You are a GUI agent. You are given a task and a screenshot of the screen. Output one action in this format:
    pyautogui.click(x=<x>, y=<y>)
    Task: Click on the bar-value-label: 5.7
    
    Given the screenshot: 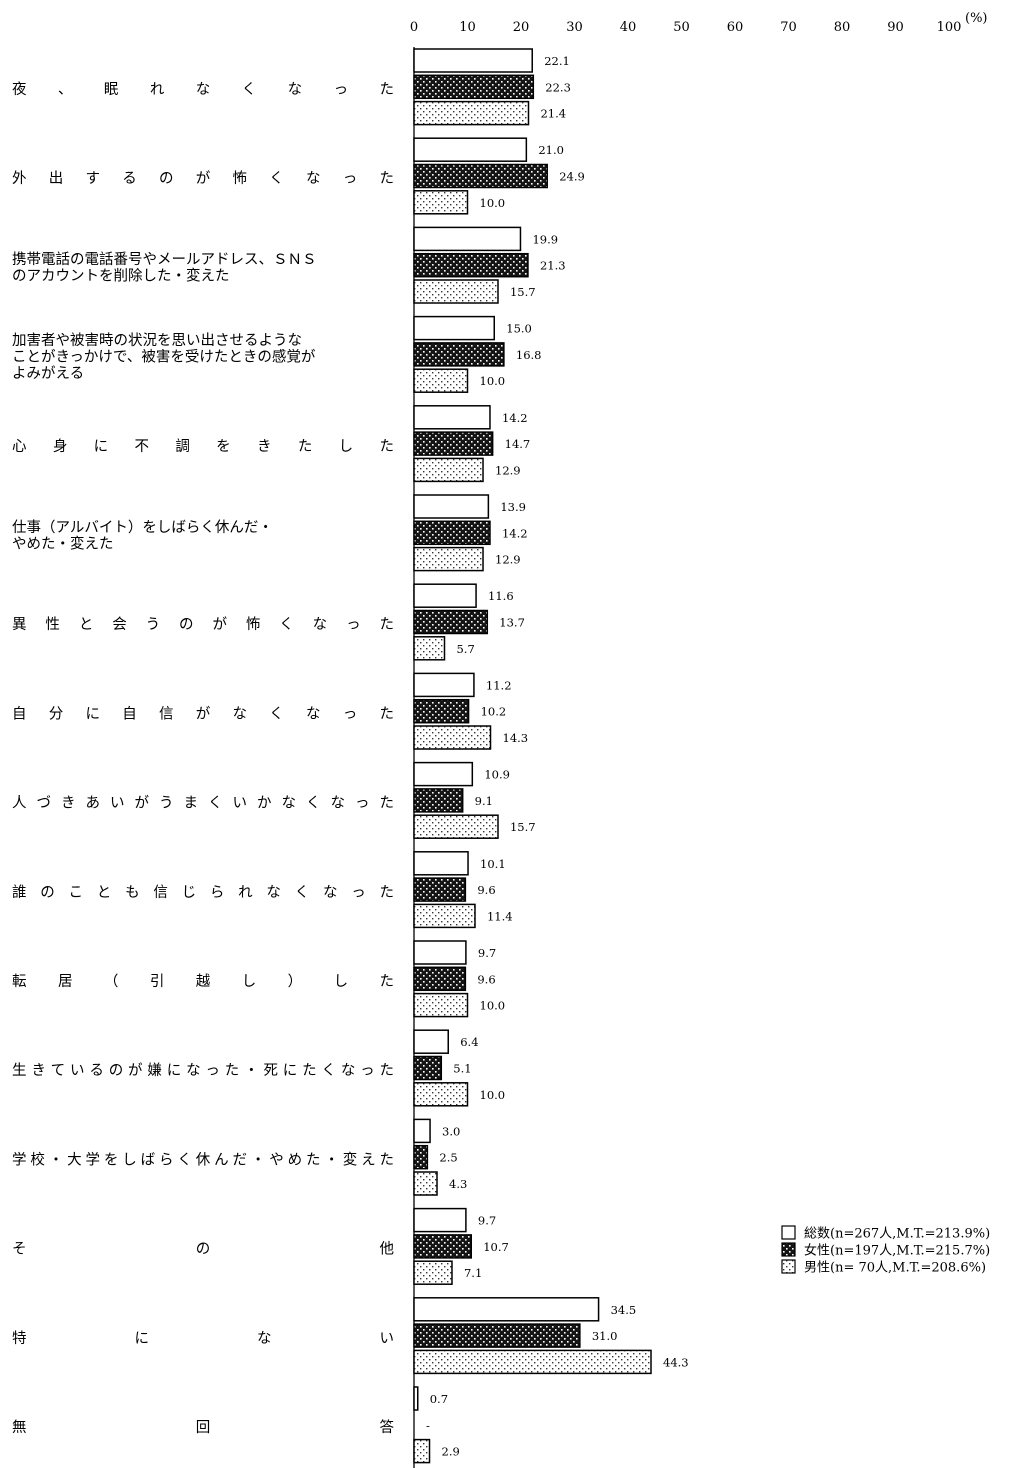 What is the action you would take?
    pyautogui.click(x=465, y=649)
    